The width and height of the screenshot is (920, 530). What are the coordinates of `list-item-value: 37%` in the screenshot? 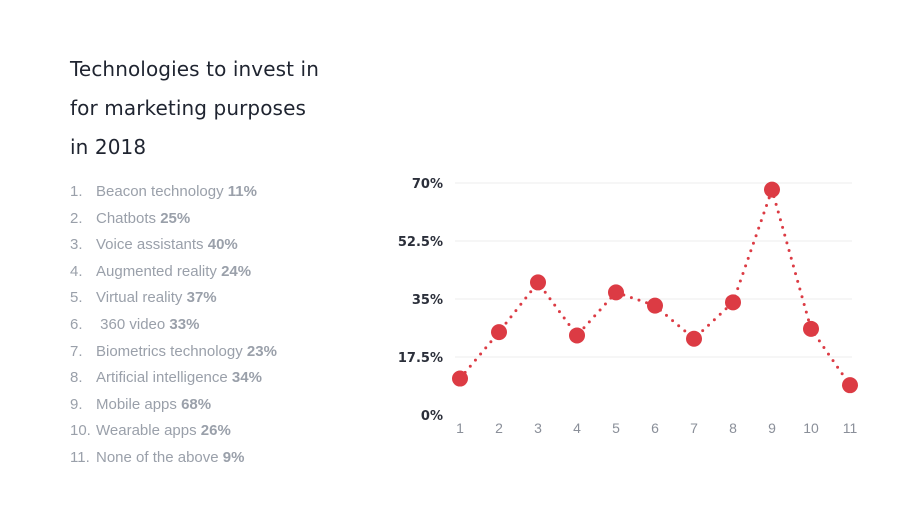 It's located at (201, 298).